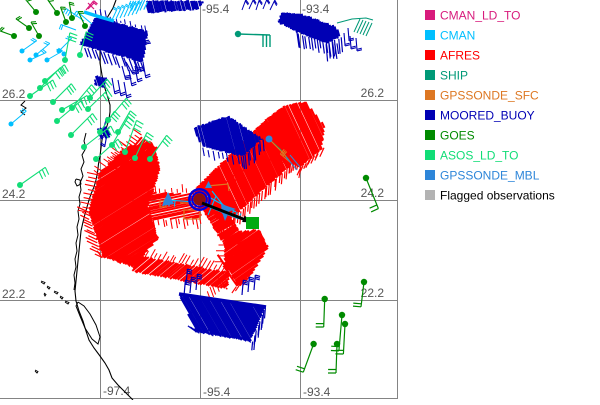  I want to click on svg-text: CMAN_LD_TO, so click(480, 16).